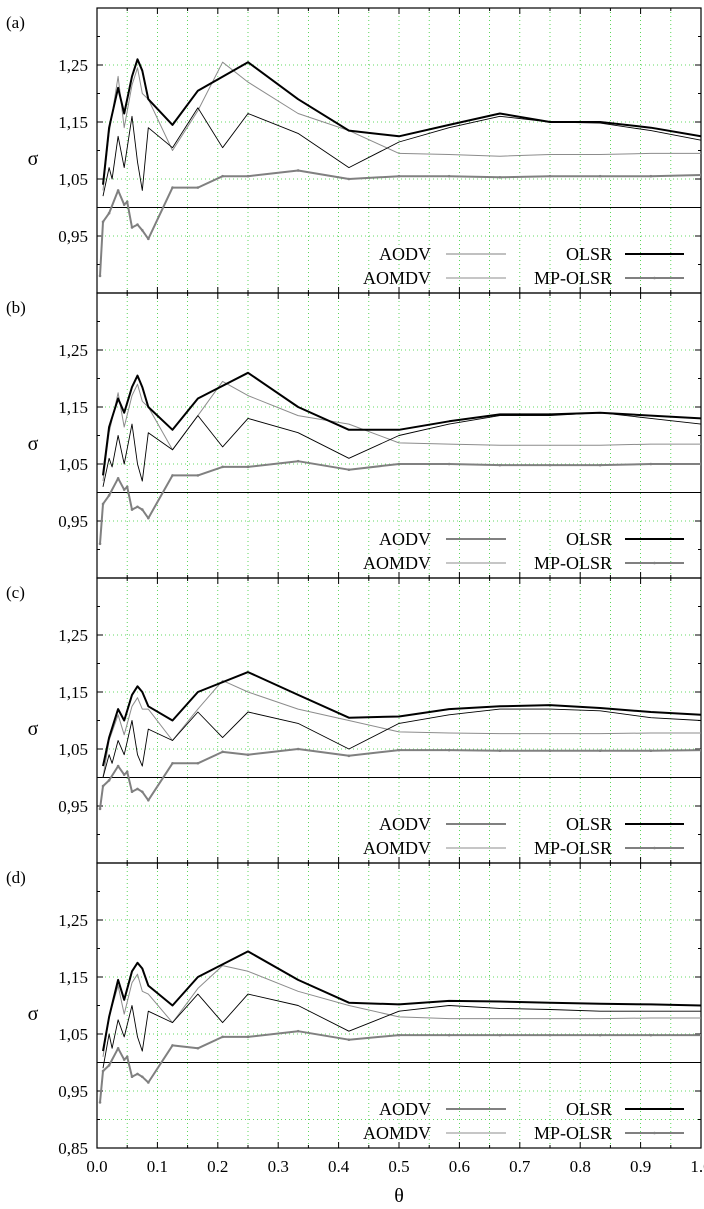 Image resolution: width=704 pixels, height=1209 pixels. What do you see at coordinates (520, 1166) in the screenshot?
I see `x-tick-label: 0.7` at bounding box center [520, 1166].